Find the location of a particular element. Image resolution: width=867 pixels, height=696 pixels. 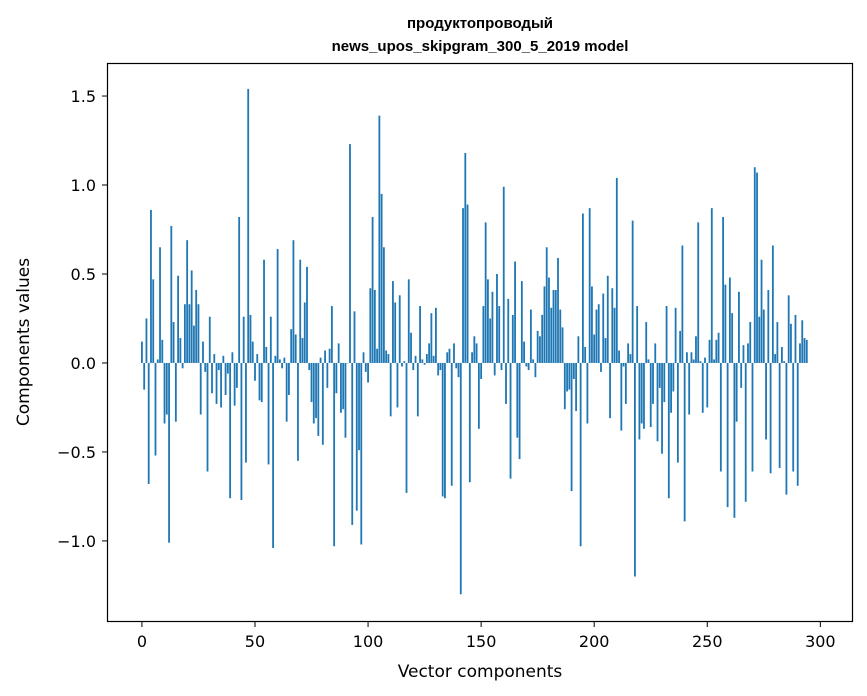

chart-title: продуктопроводый is located at coordinates (480, 23).